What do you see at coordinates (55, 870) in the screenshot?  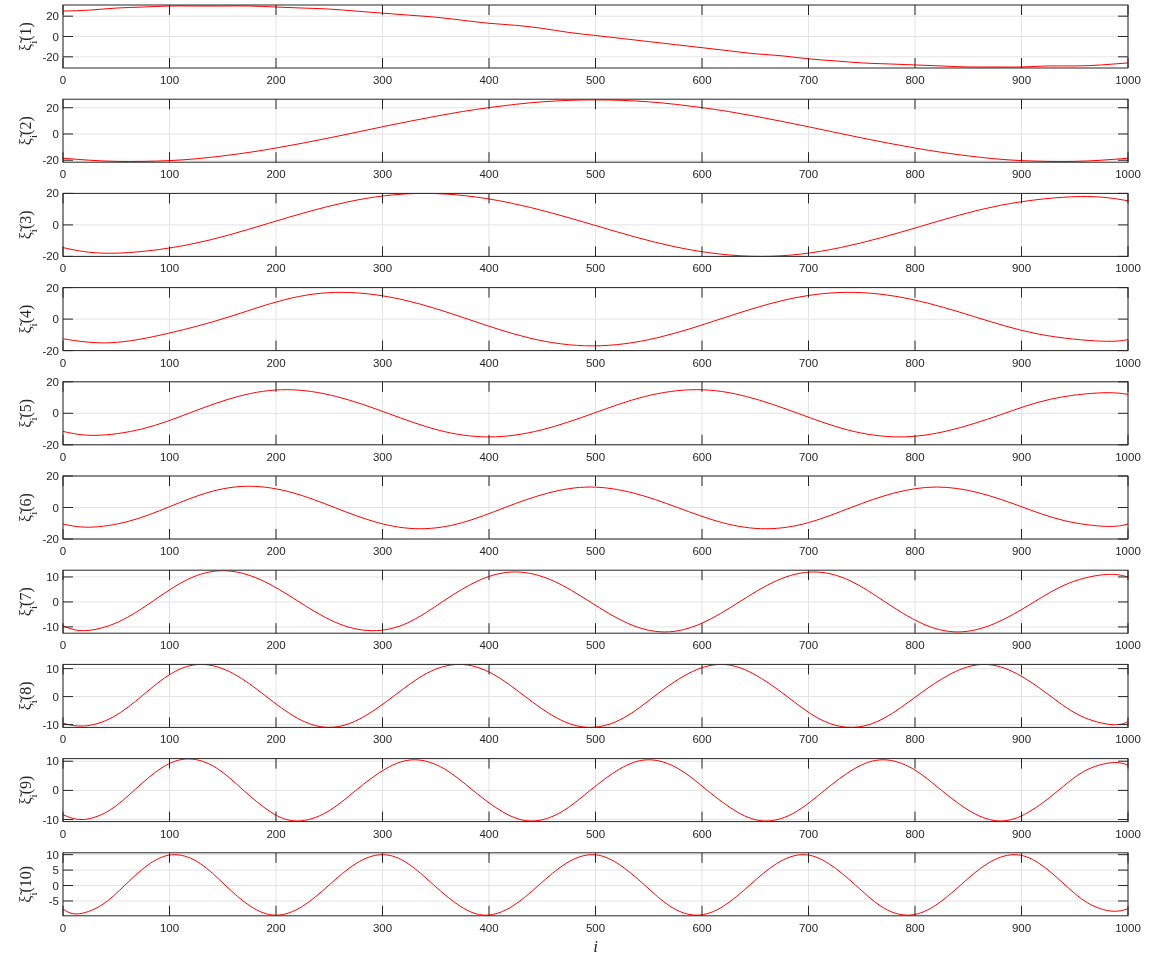 I see `y-tick-label: 5` at bounding box center [55, 870].